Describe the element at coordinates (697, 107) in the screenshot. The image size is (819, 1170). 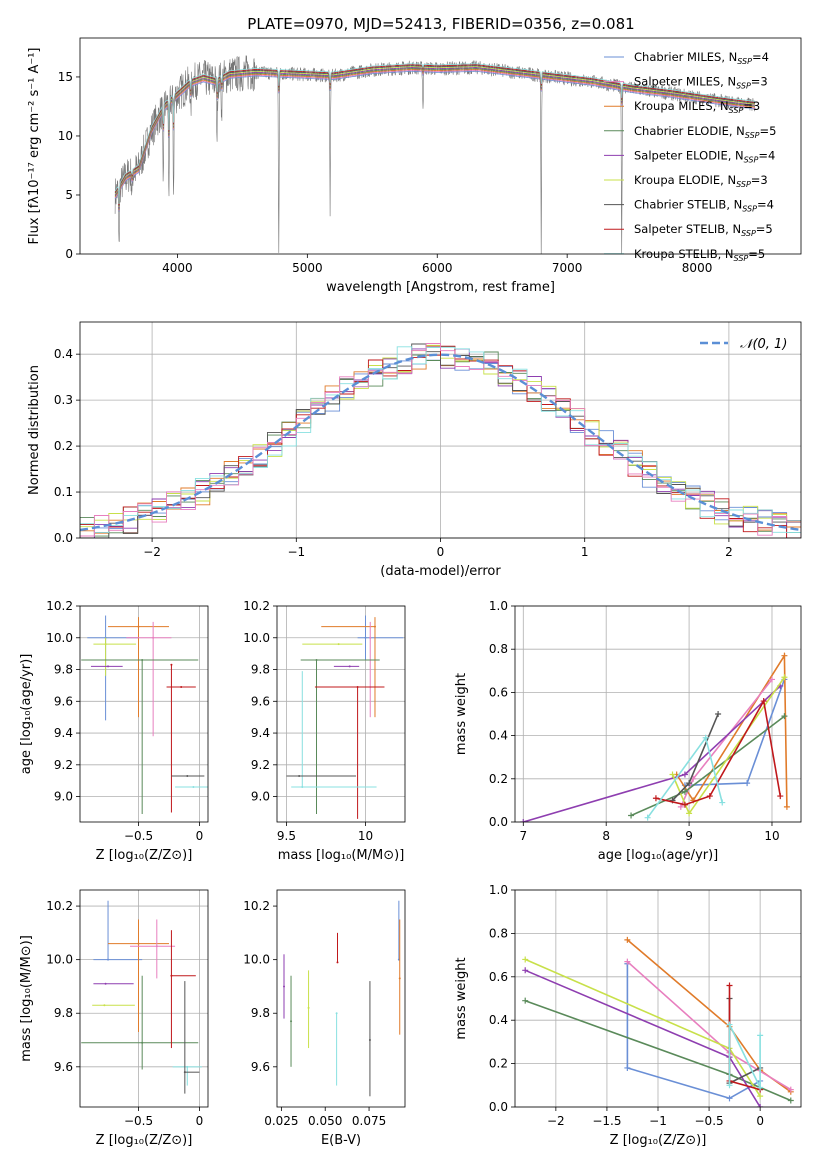
I see `legend-entry: Kroupa MILES, NSSP=3` at that location.